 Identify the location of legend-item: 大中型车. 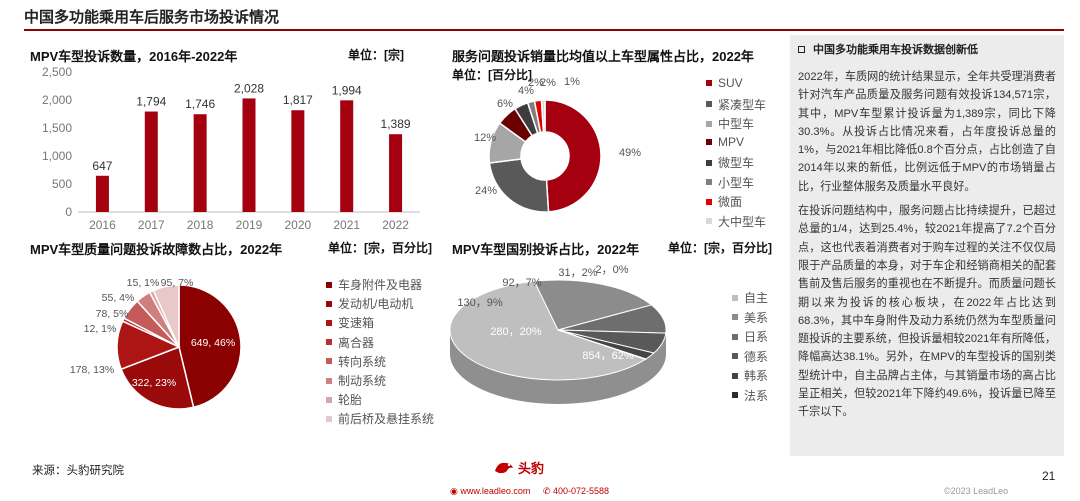
(736, 221).